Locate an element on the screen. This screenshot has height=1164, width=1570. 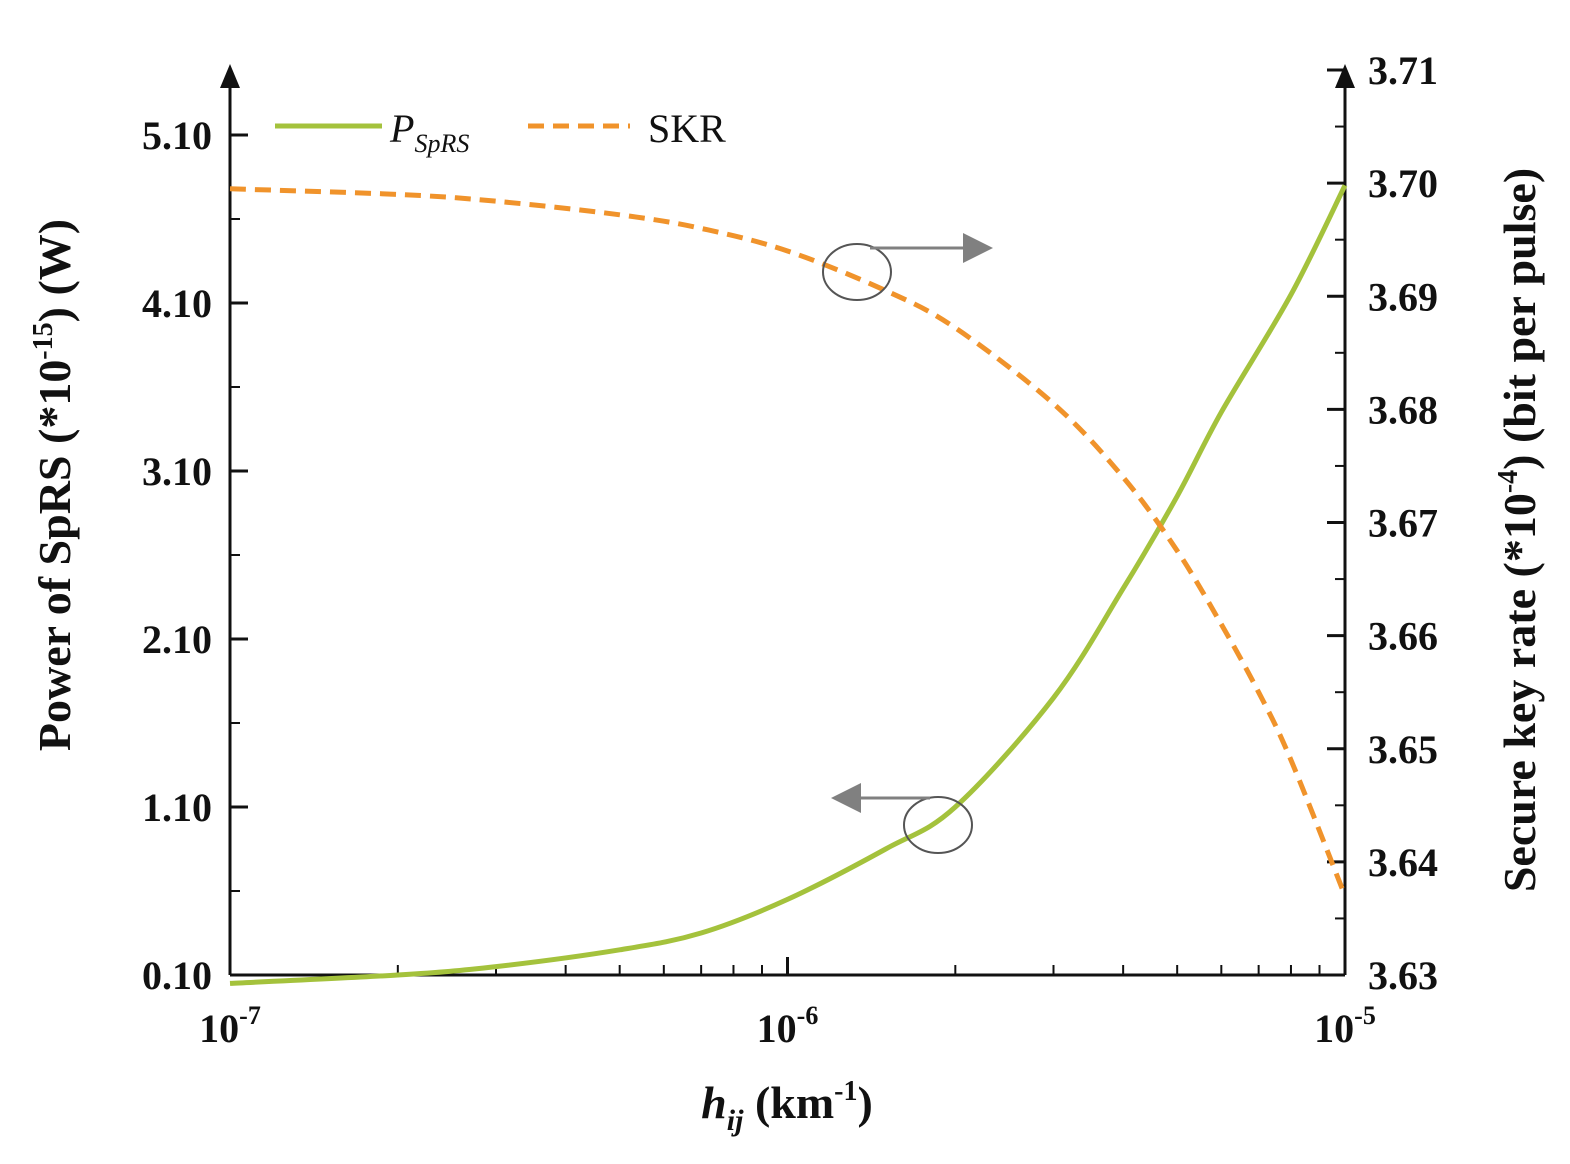
x-tick-label: 10⁻⁵ is located at coordinates (1345, 1026).